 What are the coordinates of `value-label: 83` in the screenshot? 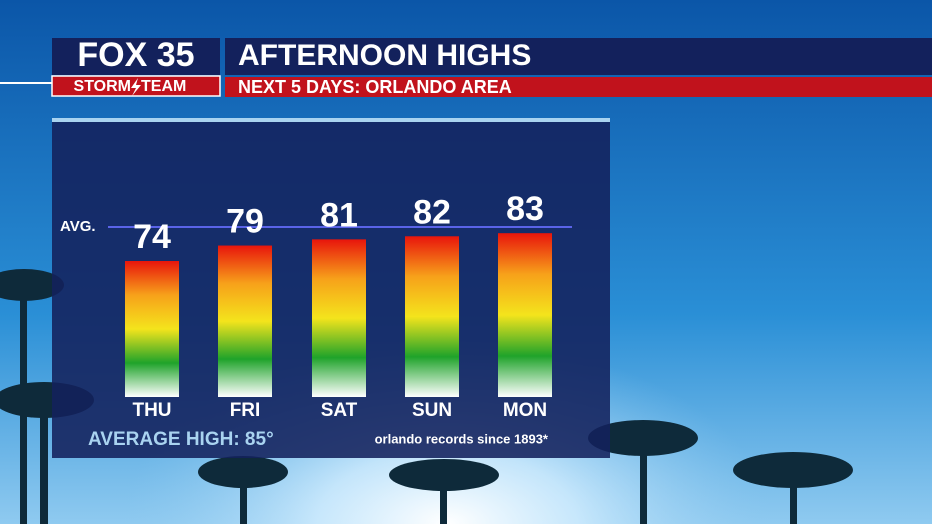 It's located at (525, 209).